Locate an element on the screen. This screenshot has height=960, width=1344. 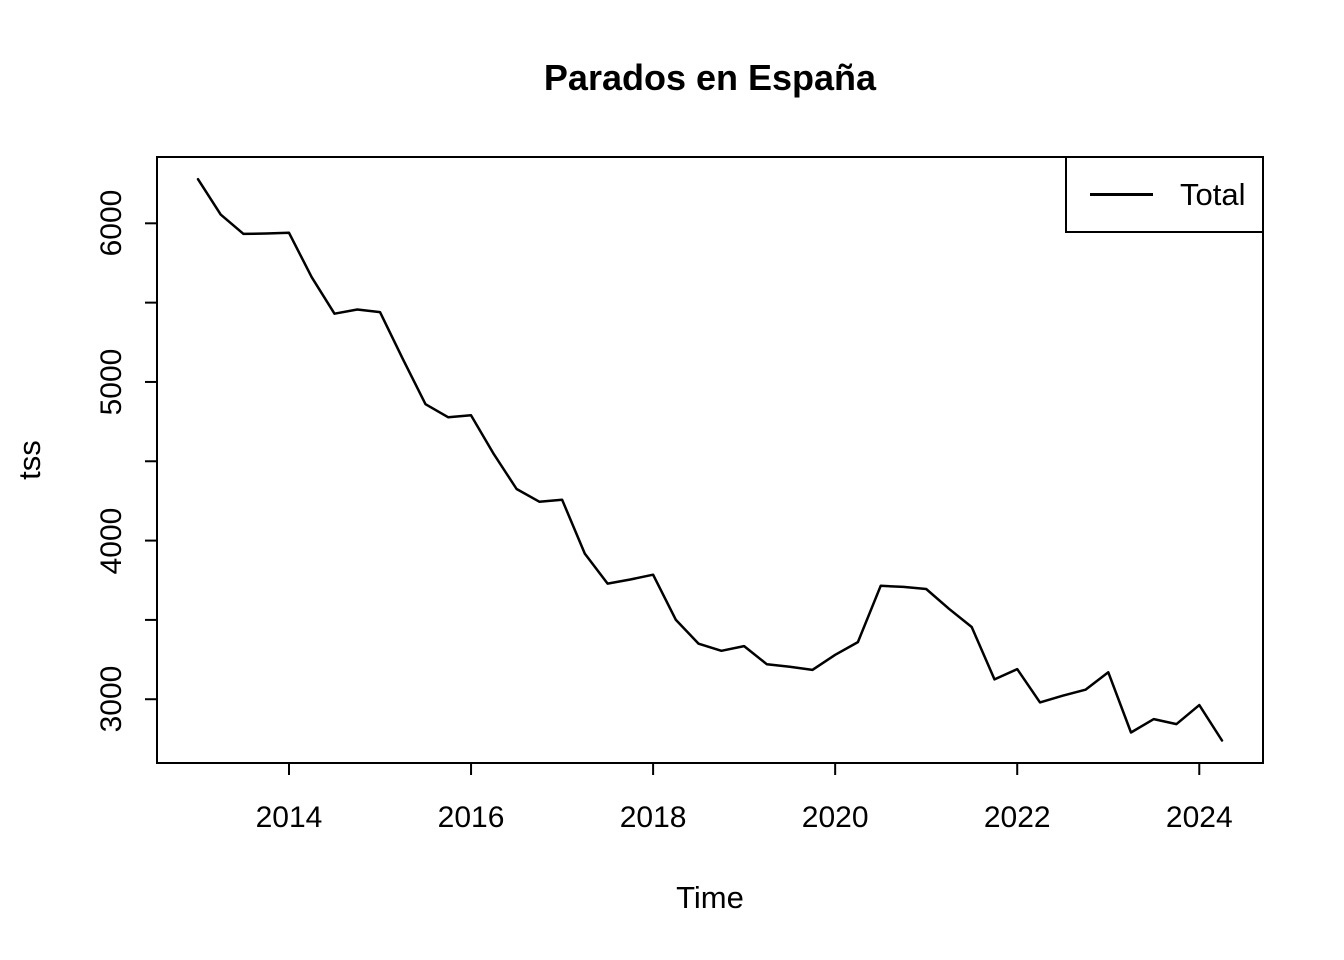
y-tick-label: 4000 is located at coordinates (111, 540).